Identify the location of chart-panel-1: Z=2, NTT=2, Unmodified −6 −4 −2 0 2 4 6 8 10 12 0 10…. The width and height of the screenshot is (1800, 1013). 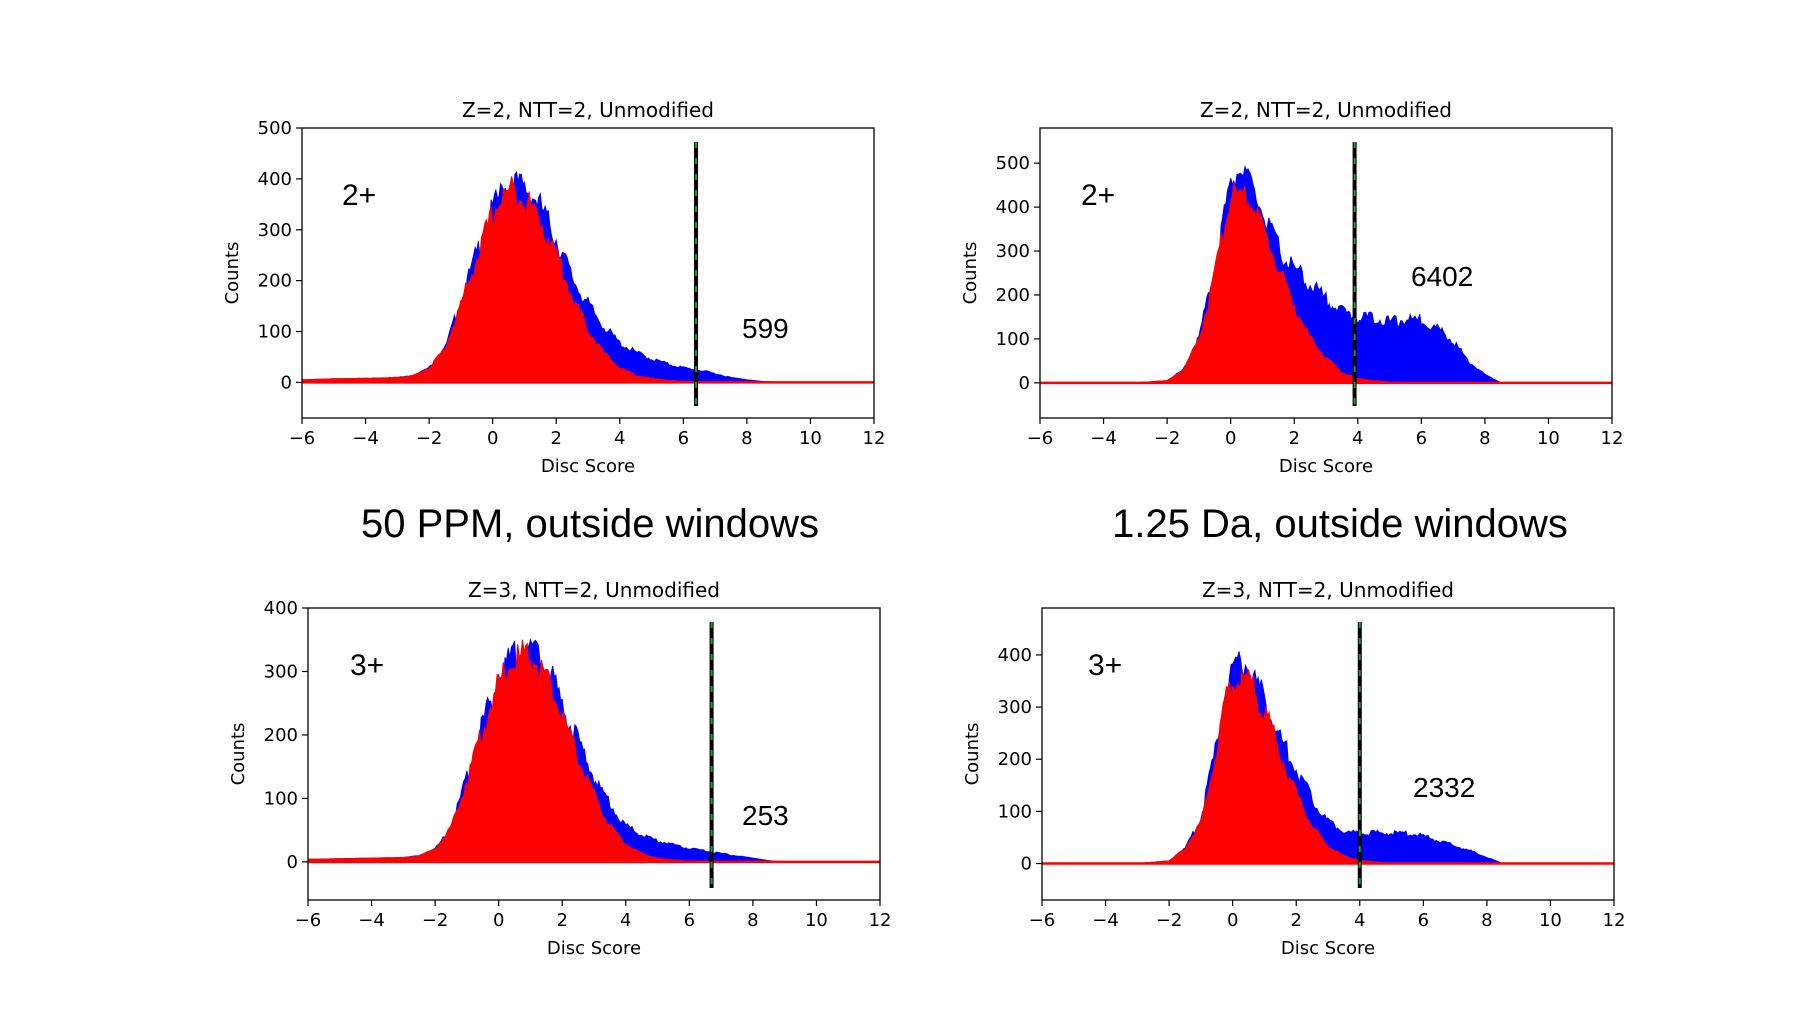
(553, 287).